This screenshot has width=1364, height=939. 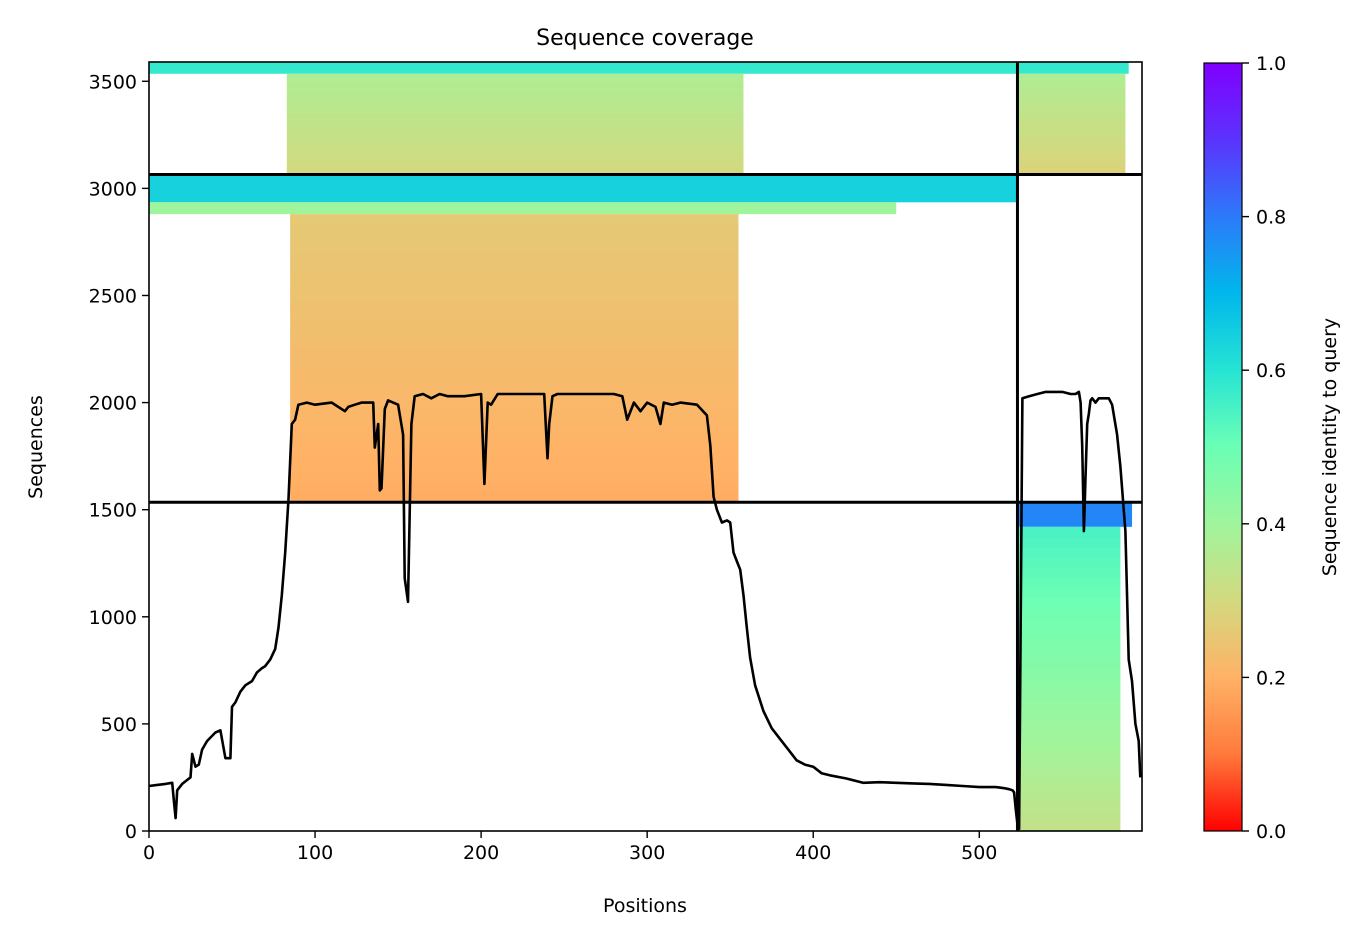 I want to click on colorbar-tick-label: 0.2, so click(x=1271, y=678).